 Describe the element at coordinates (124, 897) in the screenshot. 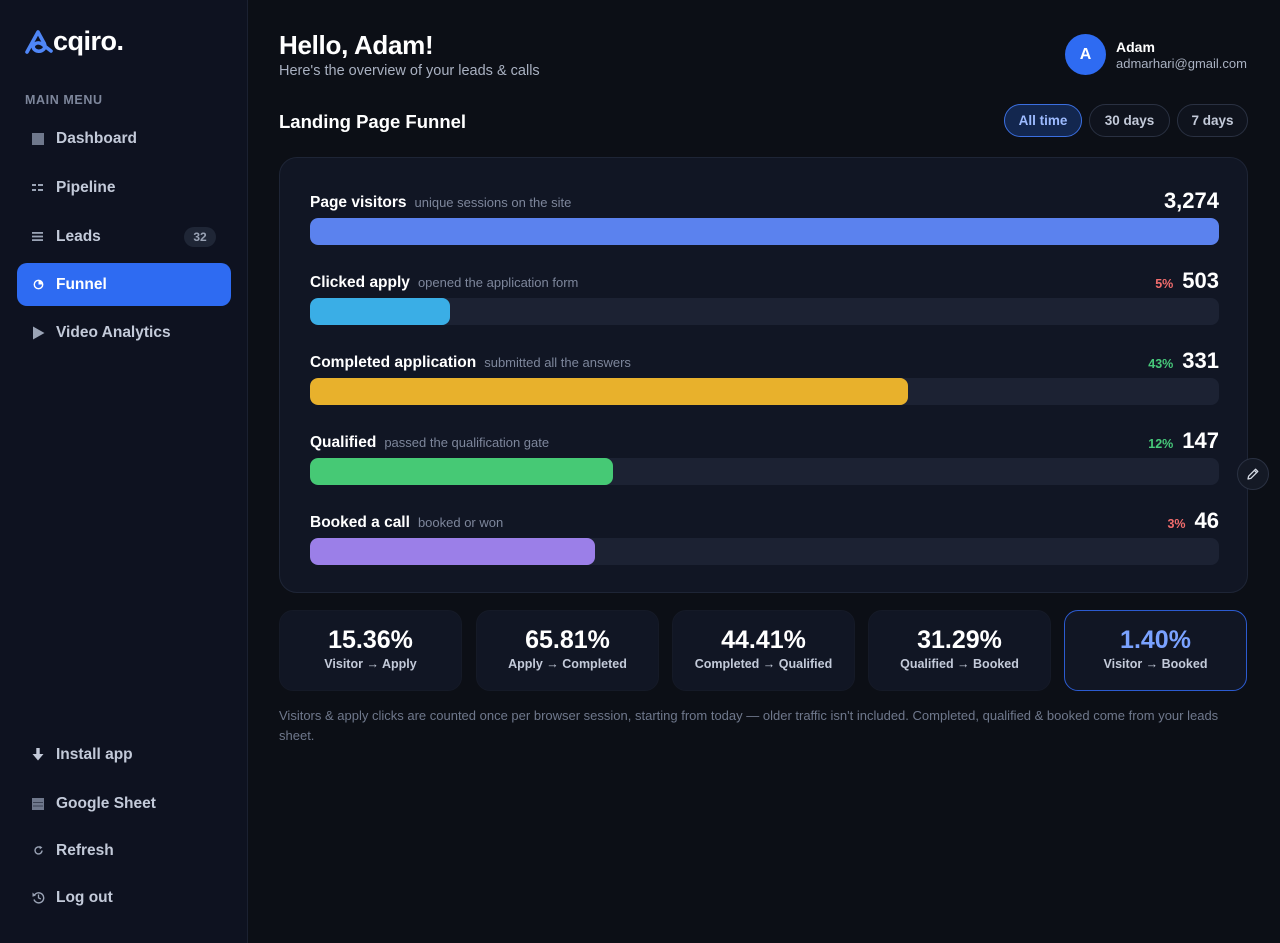

I see `sidebar-item-log-out: Log out` at that location.